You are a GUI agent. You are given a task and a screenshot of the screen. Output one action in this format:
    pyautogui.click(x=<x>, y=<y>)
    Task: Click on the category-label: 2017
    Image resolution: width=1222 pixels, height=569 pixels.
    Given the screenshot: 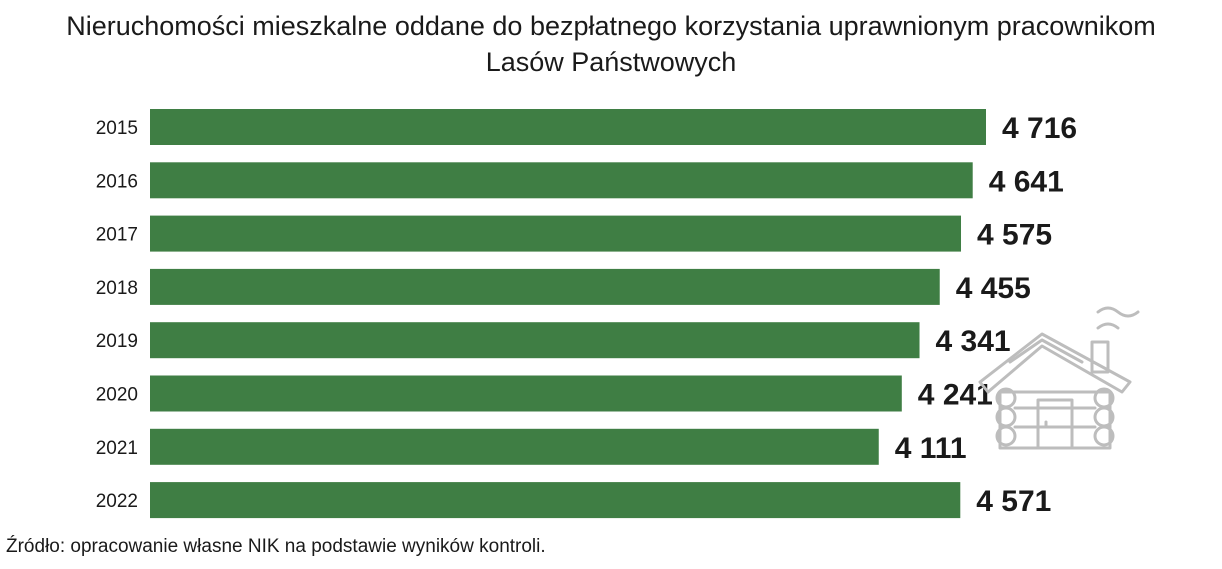 What is the action you would take?
    pyautogui.click(x=117, y=235)
    